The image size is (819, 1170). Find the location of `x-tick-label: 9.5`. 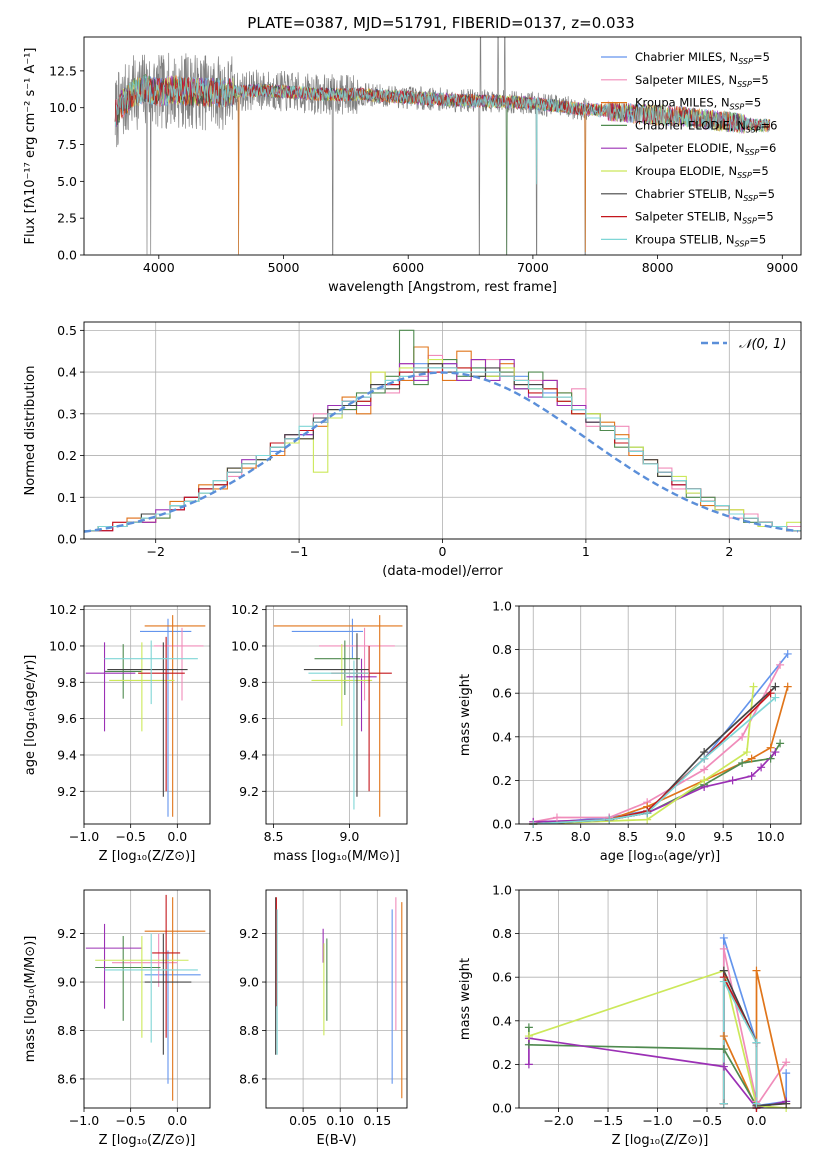

x-tick-label: 9.5 is located at coordinates (723, 836).